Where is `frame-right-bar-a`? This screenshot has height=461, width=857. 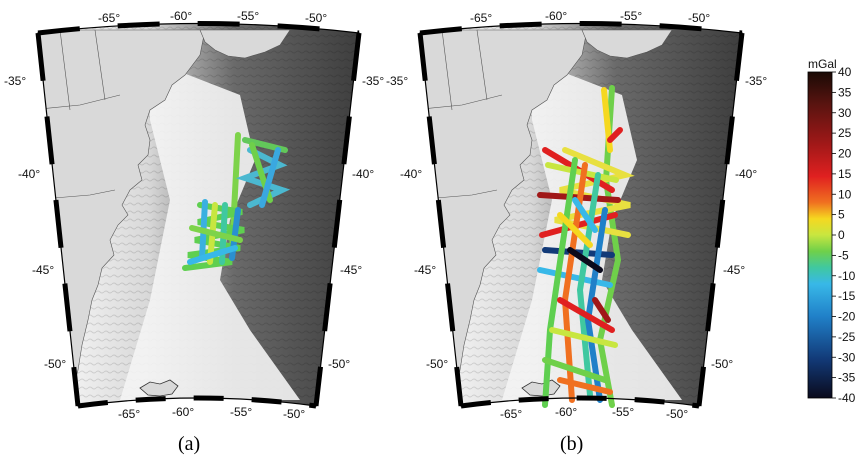
frame-right-bar-a is located at coordinates (337, 219).